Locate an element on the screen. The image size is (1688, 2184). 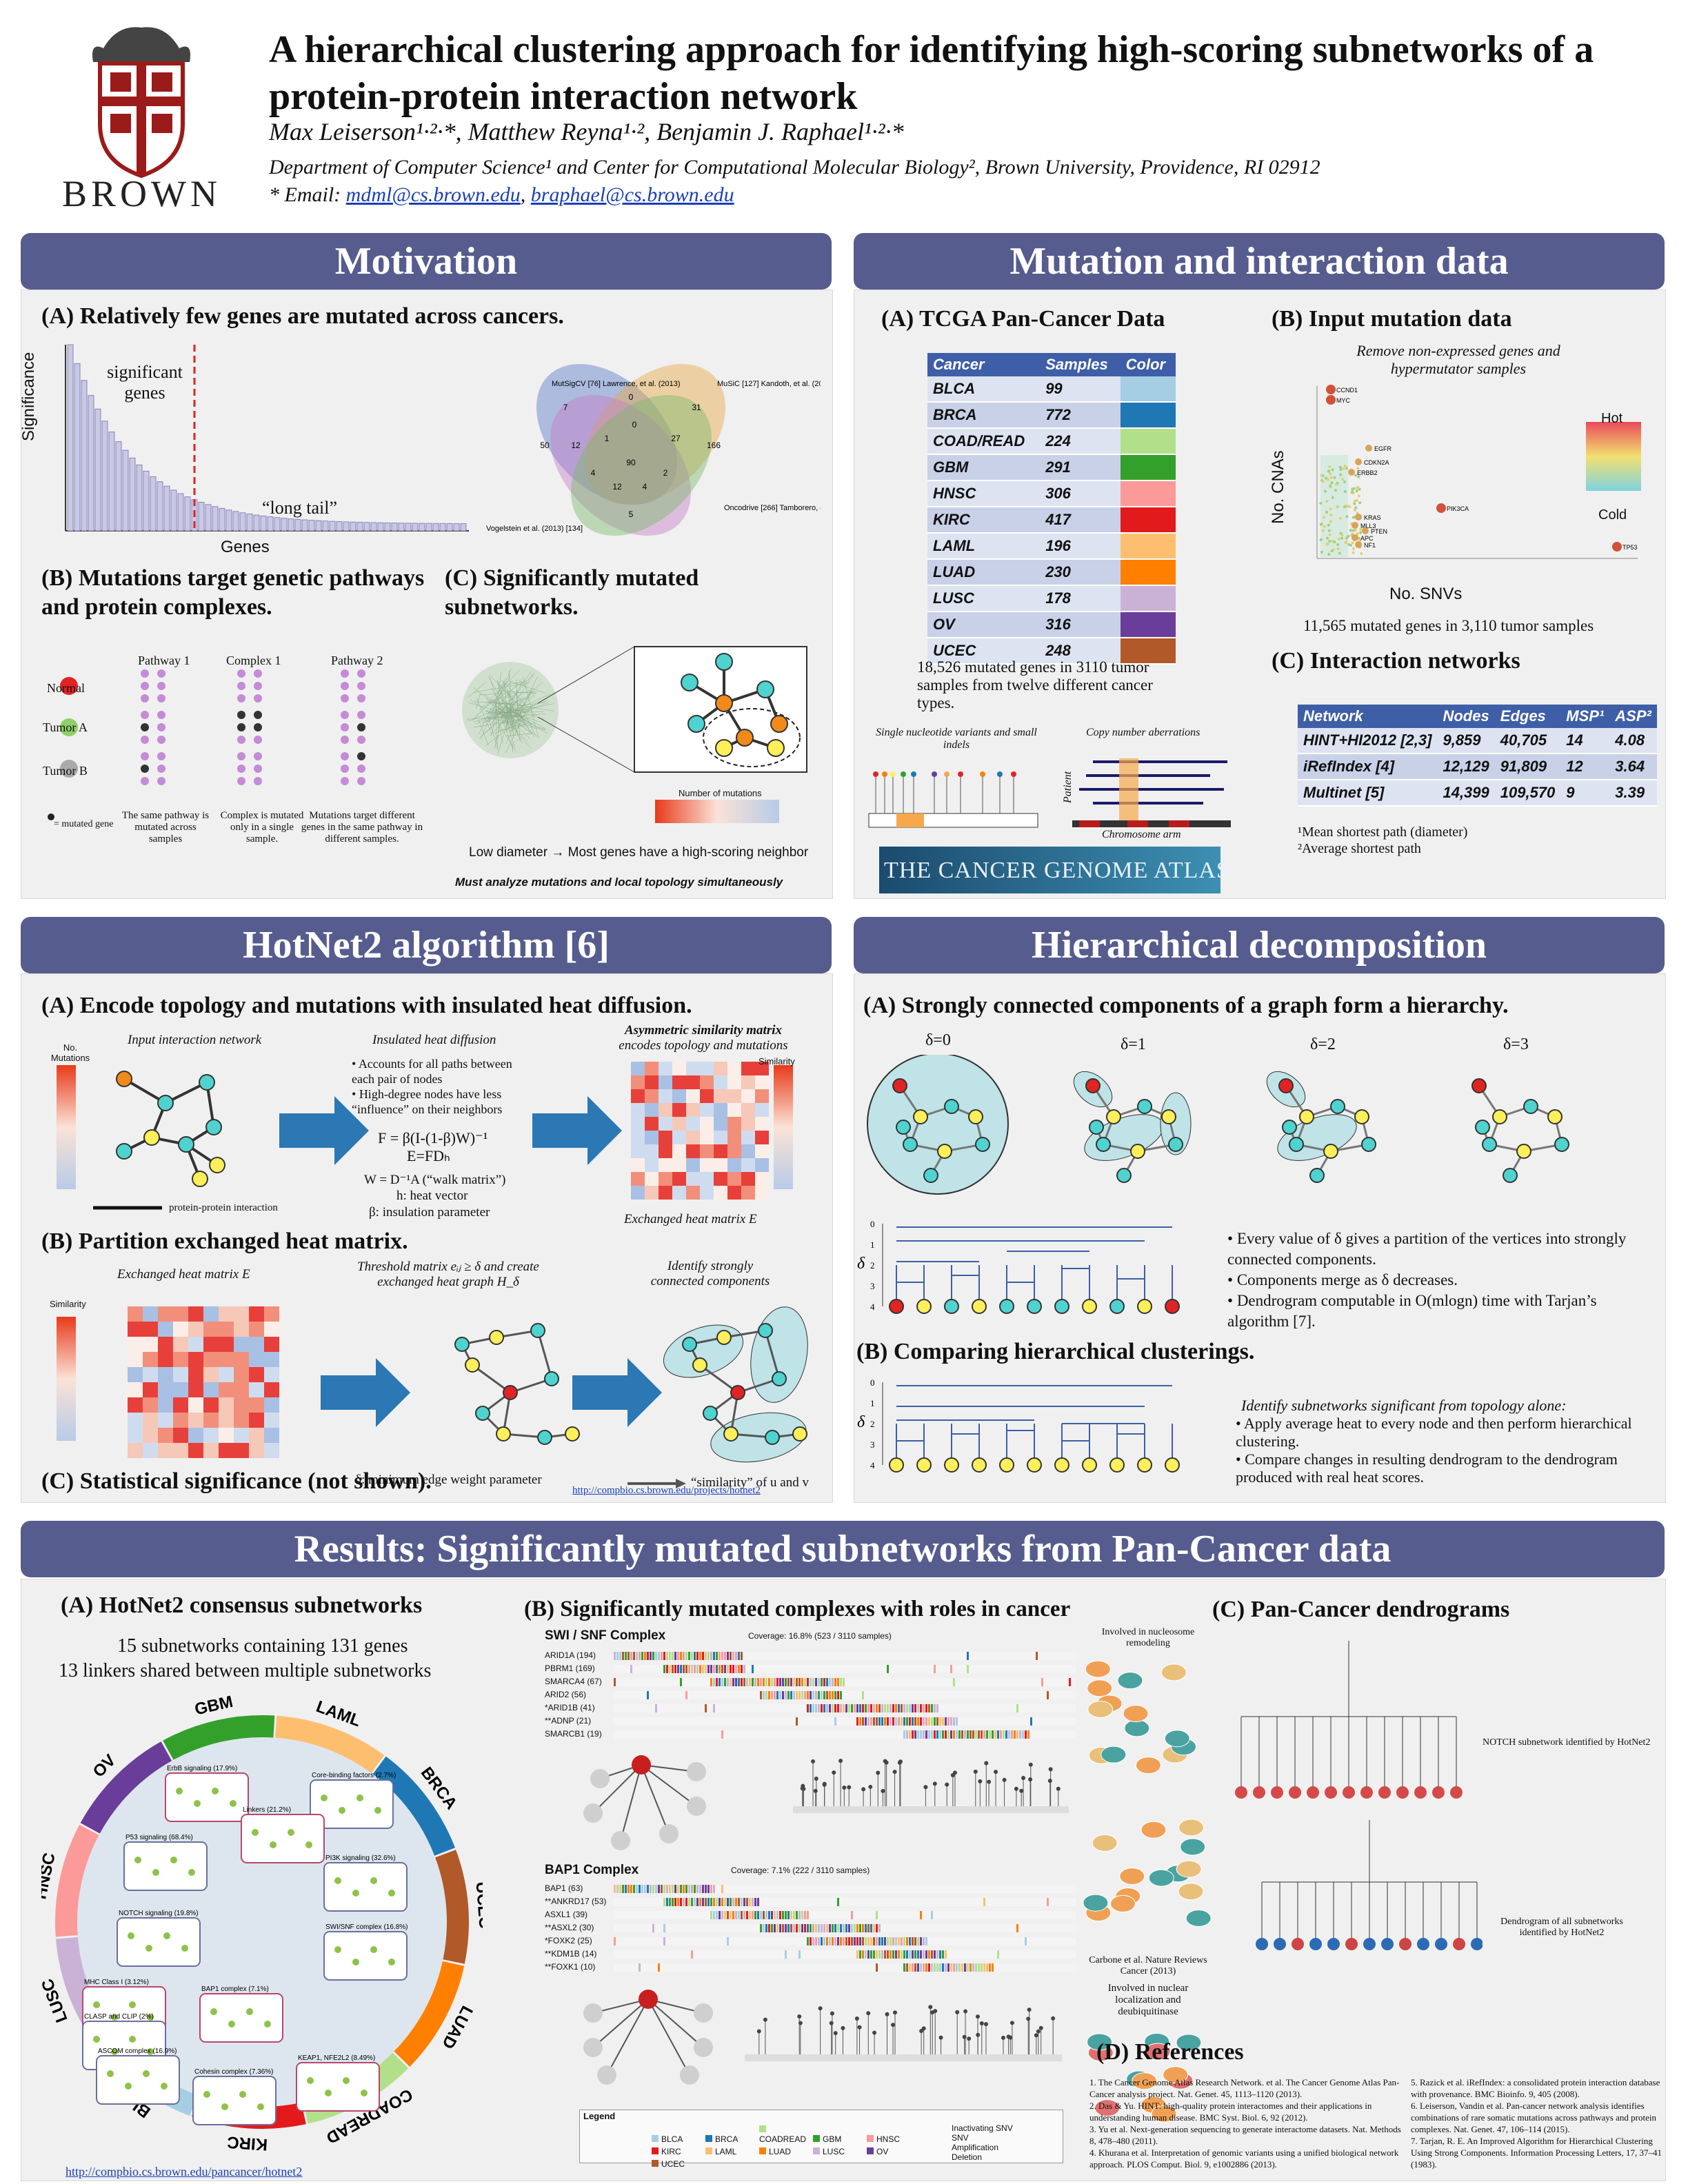
email-link-1: mdml@cs.brown.edu is located at coordinates (433, 195).